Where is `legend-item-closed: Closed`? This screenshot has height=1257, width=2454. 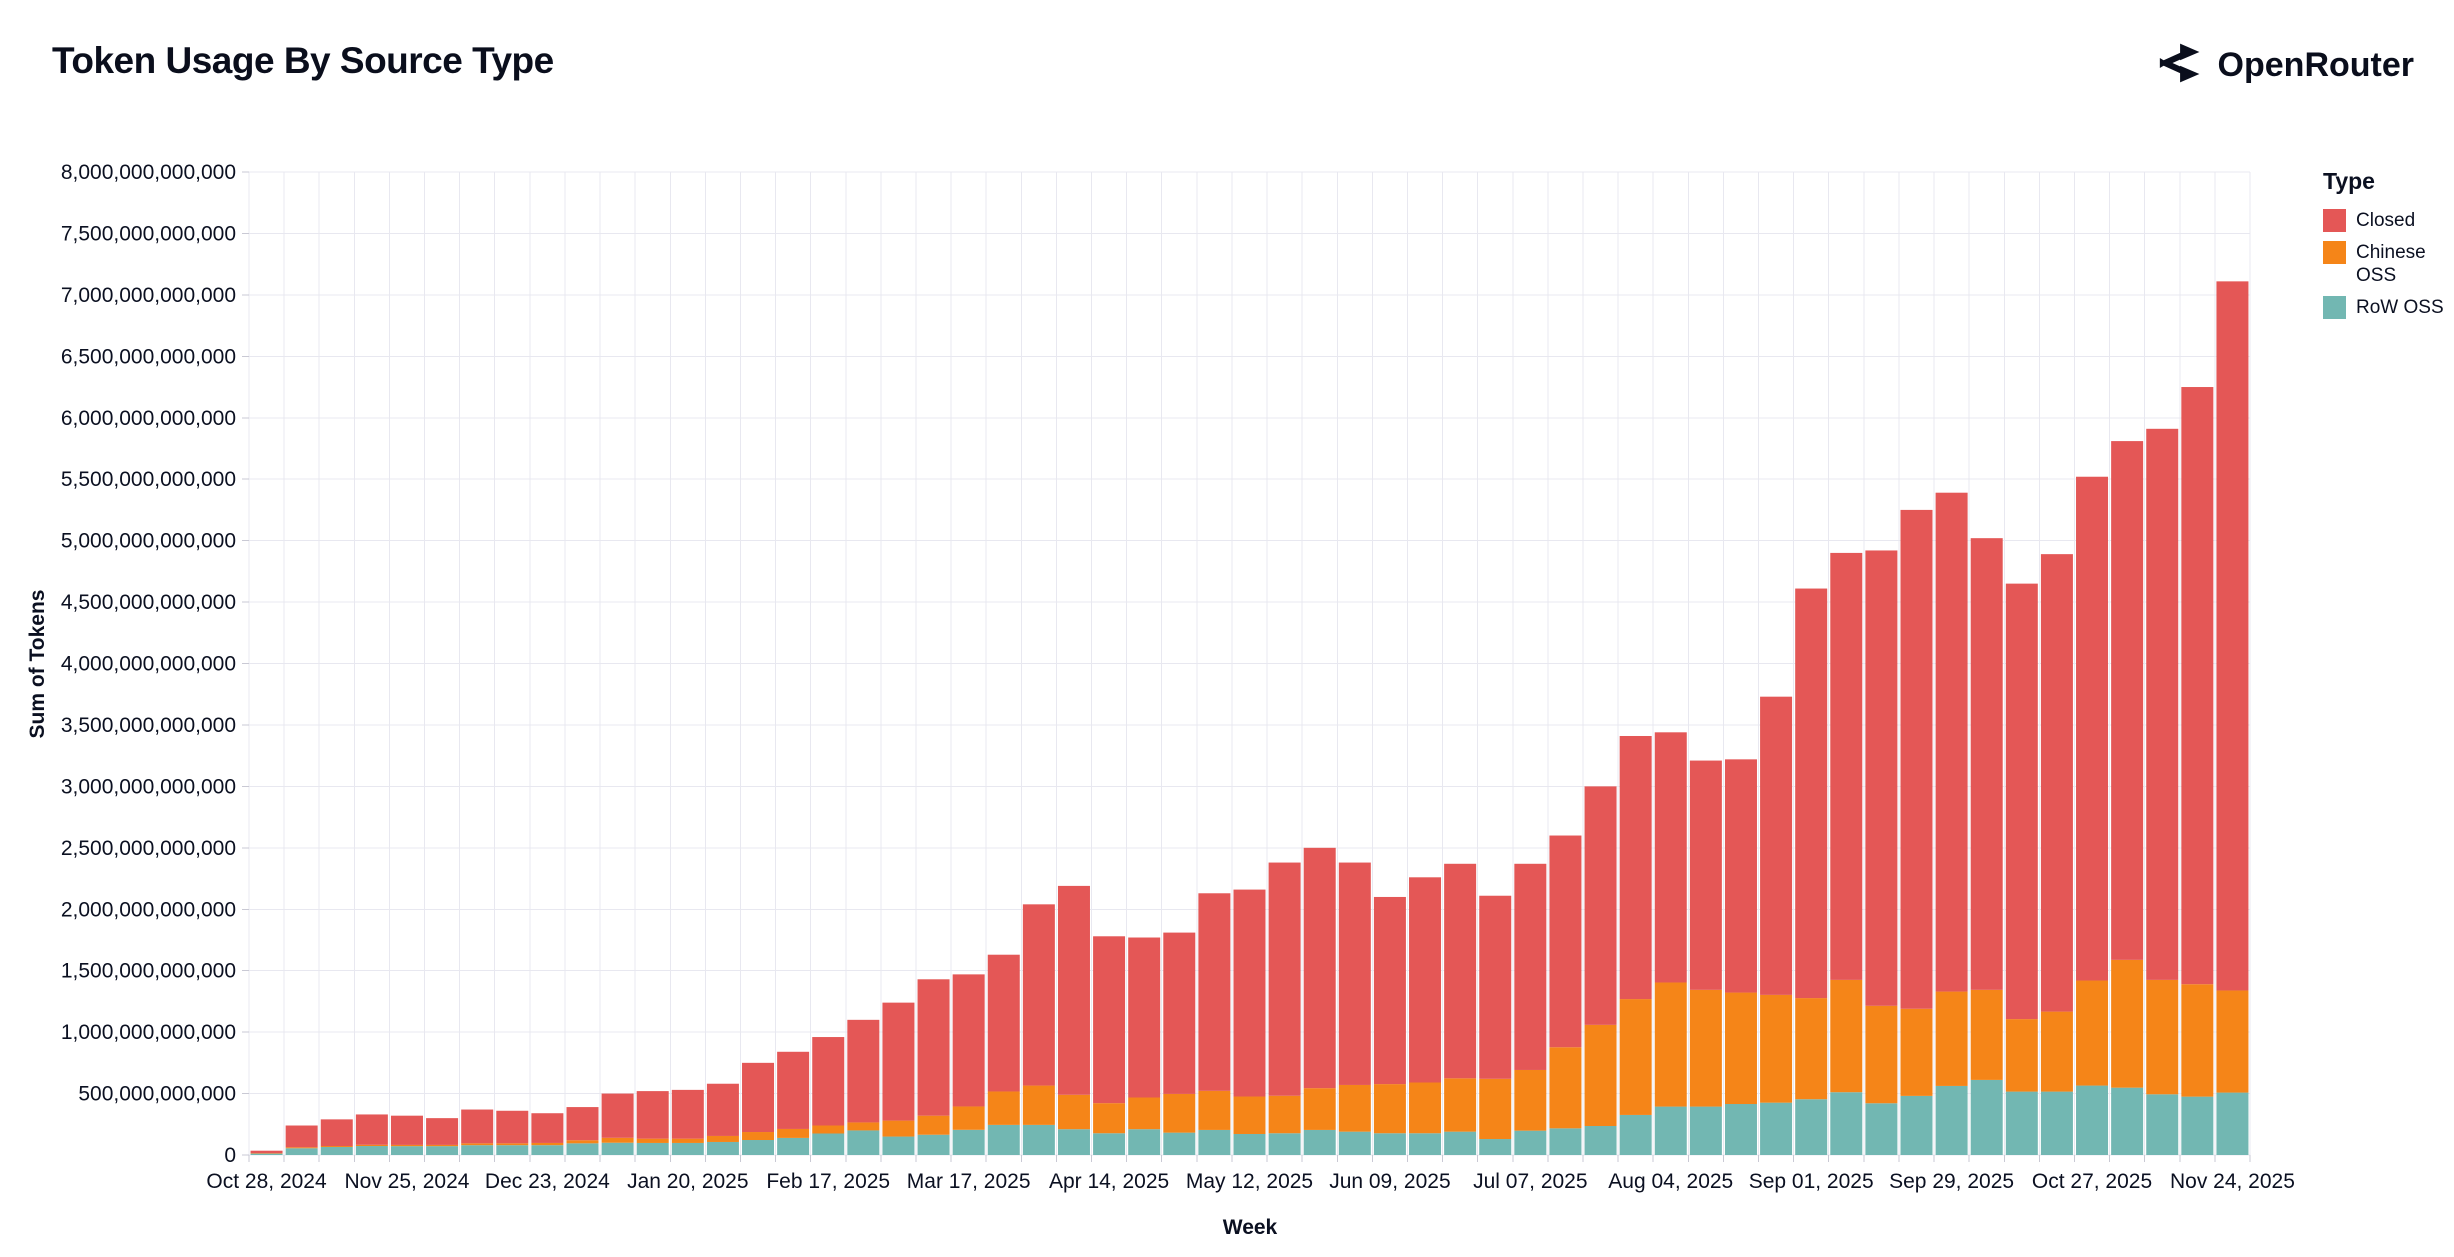 legend-item-closed: Closed is located at coordinates (2385, 220).